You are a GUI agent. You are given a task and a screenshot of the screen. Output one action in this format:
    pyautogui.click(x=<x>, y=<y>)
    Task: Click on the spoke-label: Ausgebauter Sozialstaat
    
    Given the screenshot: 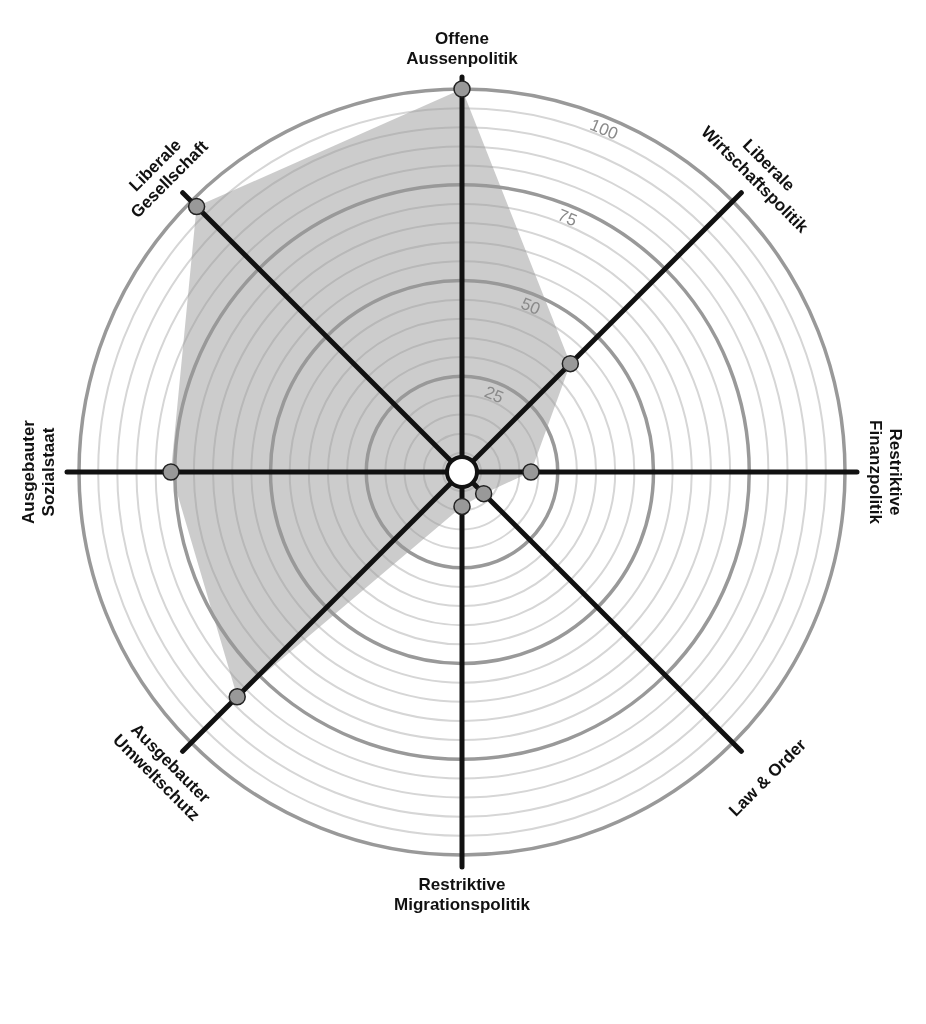 What is the action you would take?
    pyautogui.click(x=38, y=471)
    